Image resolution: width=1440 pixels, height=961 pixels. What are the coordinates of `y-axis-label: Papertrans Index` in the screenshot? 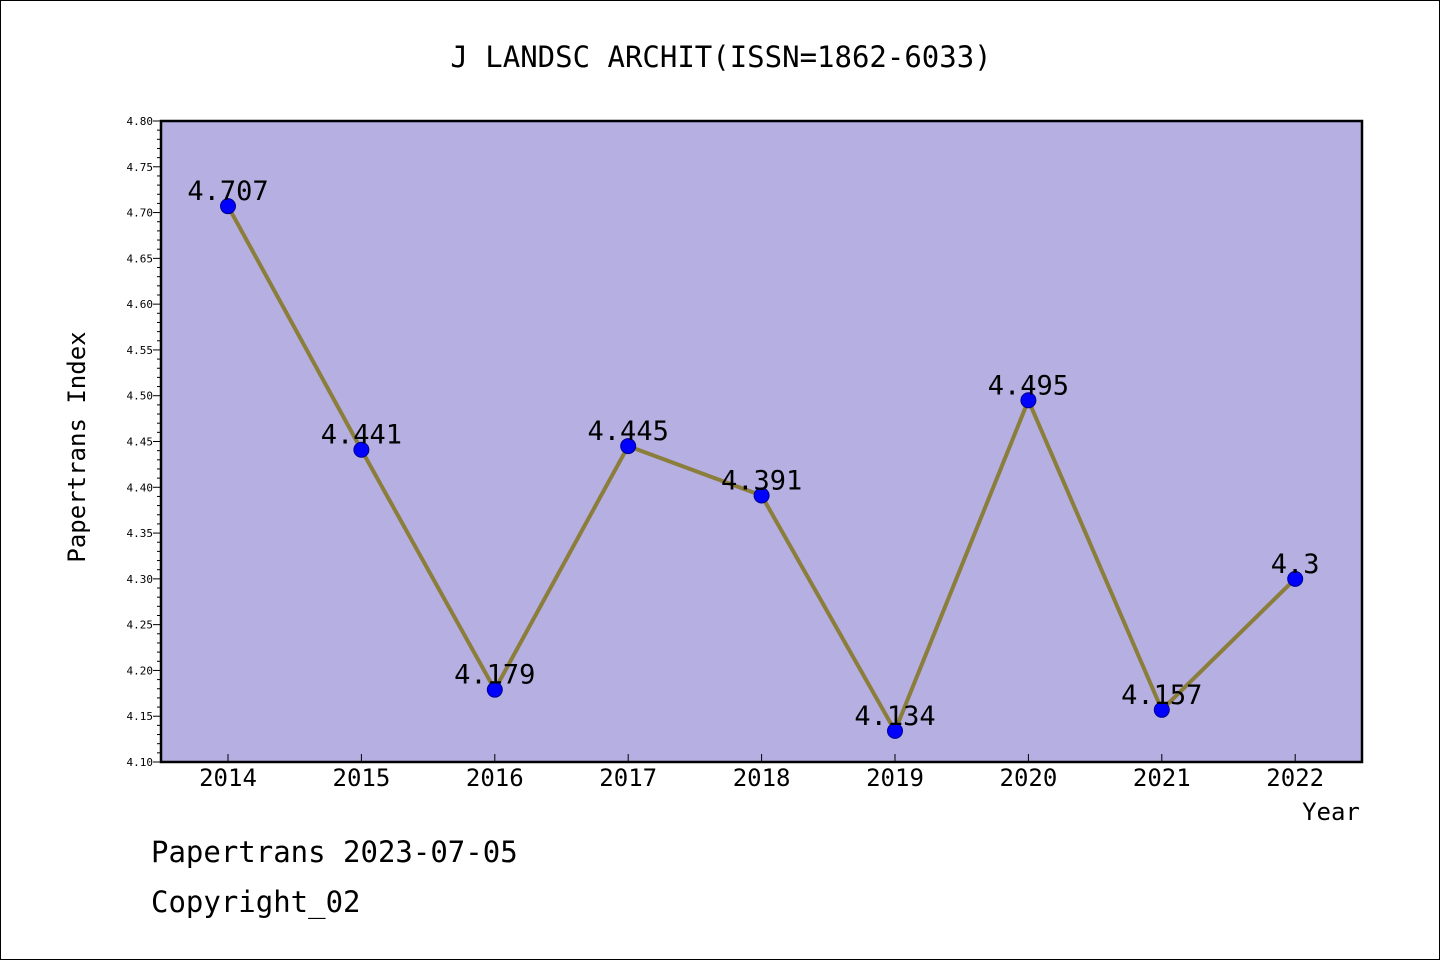 It's located at (77, 446).